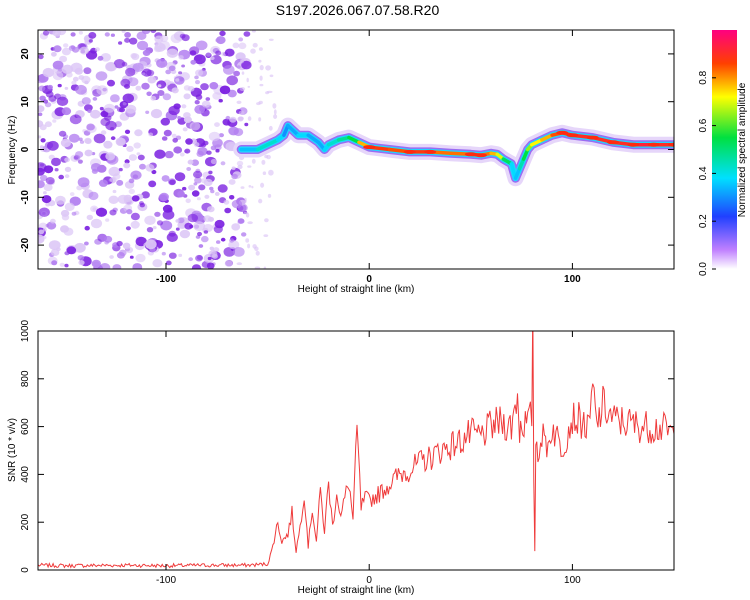 The image size is (750, 600). Describe the element at coordinates (25, 102) in the screenshot. I see `y-tick-label: 10` at that location.